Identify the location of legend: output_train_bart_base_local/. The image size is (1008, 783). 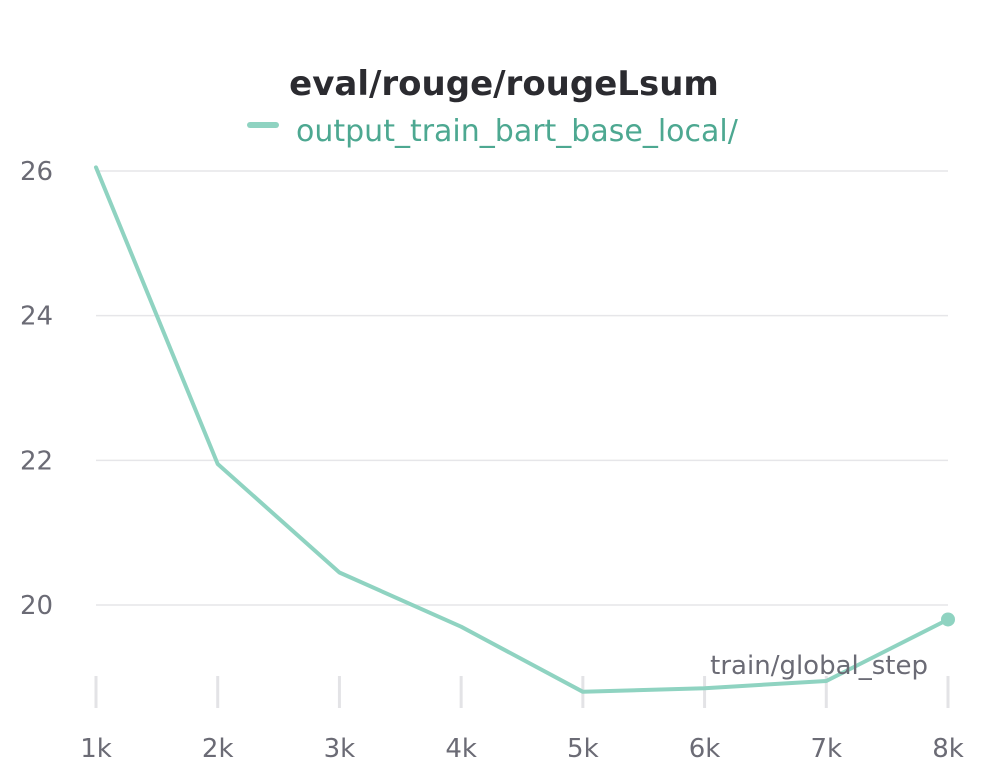
(493, 131).